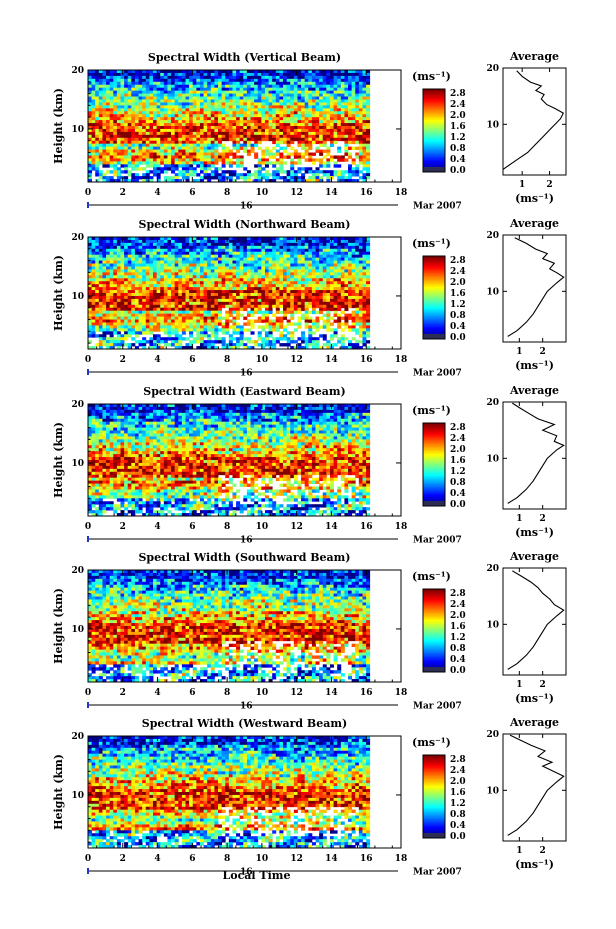 This screenshot has height=929, width=616. Describe the element at coordinates (58, 126) in the screenshot. I see `y-axis-label: Height (km)` at that location.